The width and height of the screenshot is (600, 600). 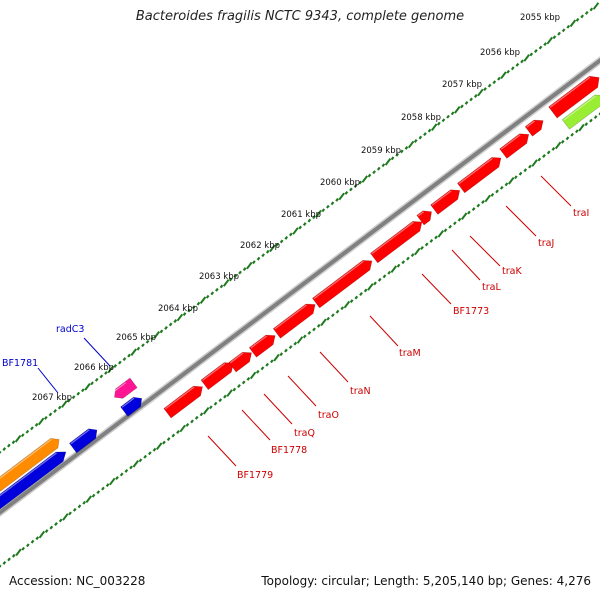 What do you see at coordinates (581, 213) in the screenshot?
I see `gene-label: traI` at bounding box center [581, 213].